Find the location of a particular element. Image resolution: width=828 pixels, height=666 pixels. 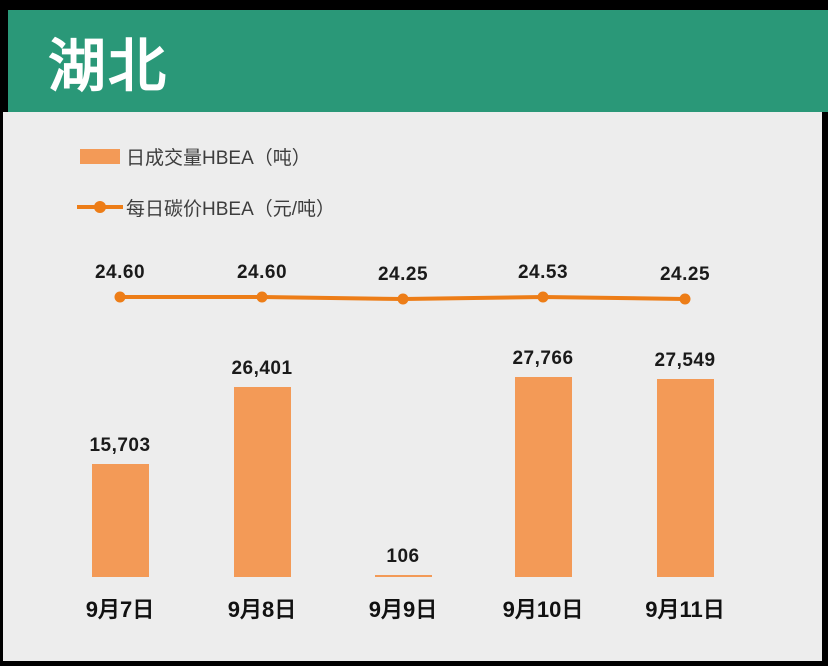

legend-item-price: 每日碳价HBEA（元/吨） is located at coordinates (206, 207).